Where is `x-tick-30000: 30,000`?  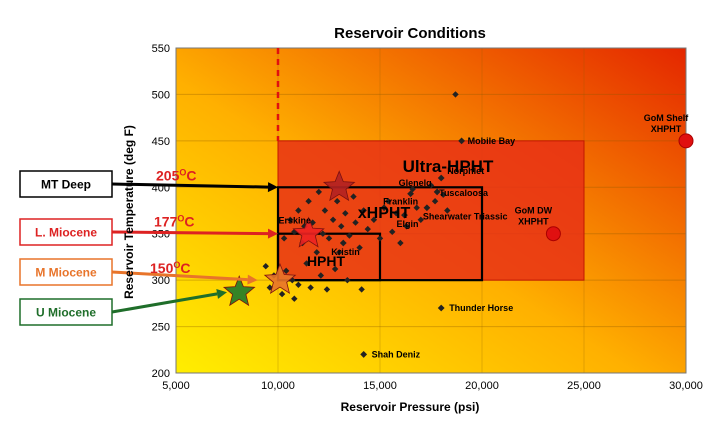 x-tick-30000: 30,000 is located at coordinates (686, 386).